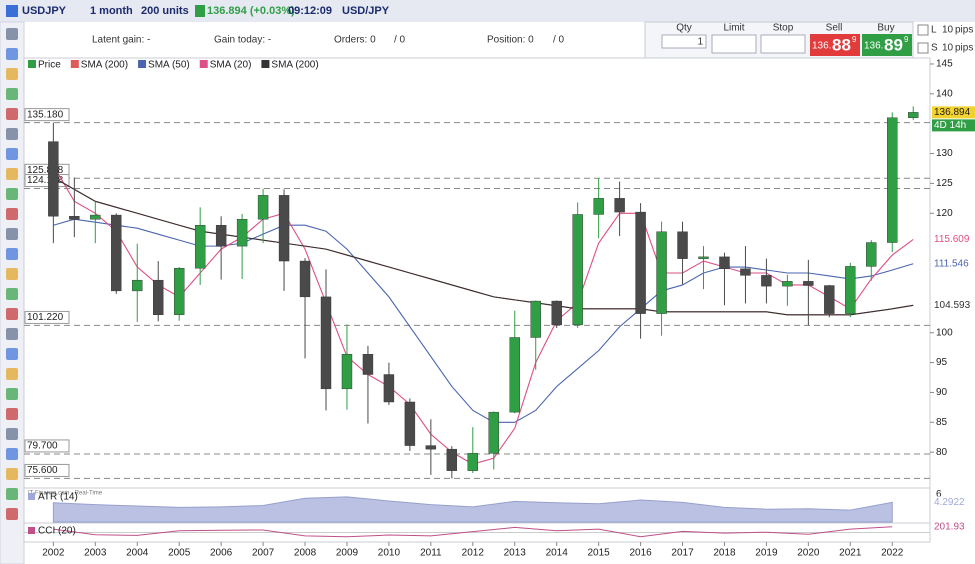 This screenshot has height=564, width=975. I want to click on x-tick-label: 2008, so click(305, 553).